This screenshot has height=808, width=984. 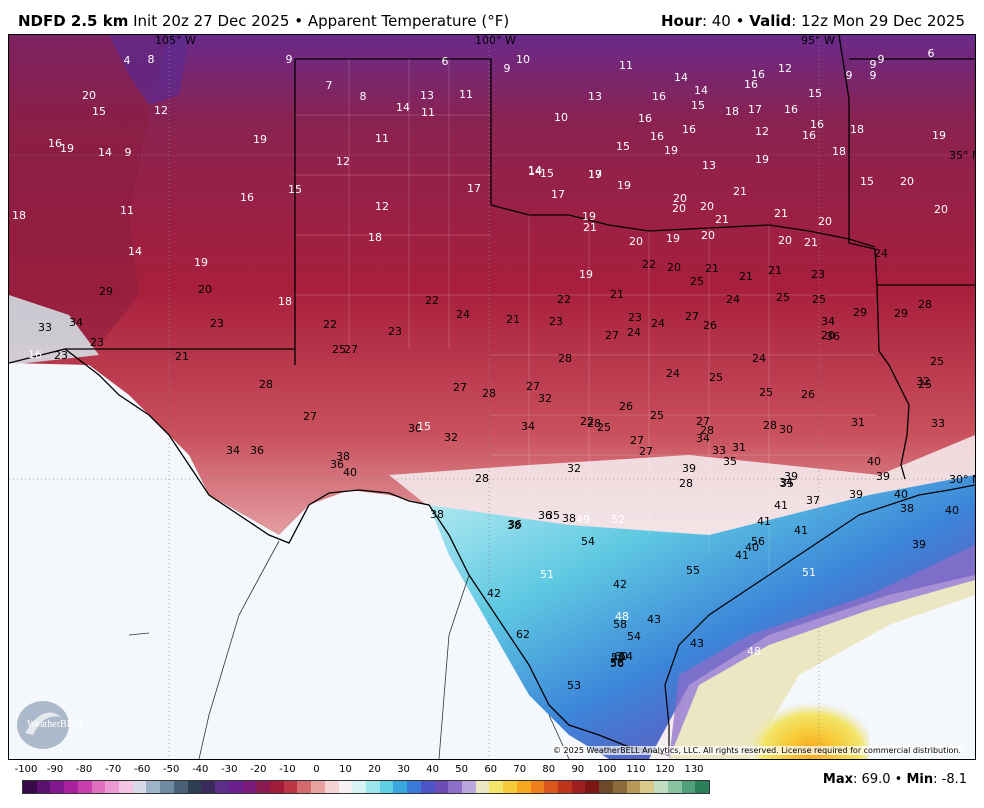 I want to click on temperature-label: 38, so click(x=569, y=518).